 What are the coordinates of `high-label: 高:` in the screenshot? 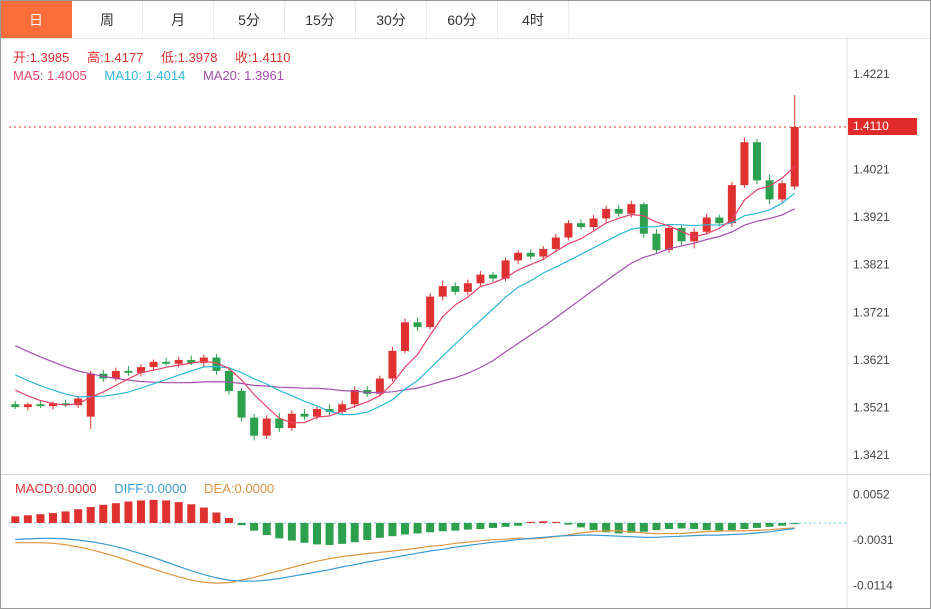 It's located at (95, 57).